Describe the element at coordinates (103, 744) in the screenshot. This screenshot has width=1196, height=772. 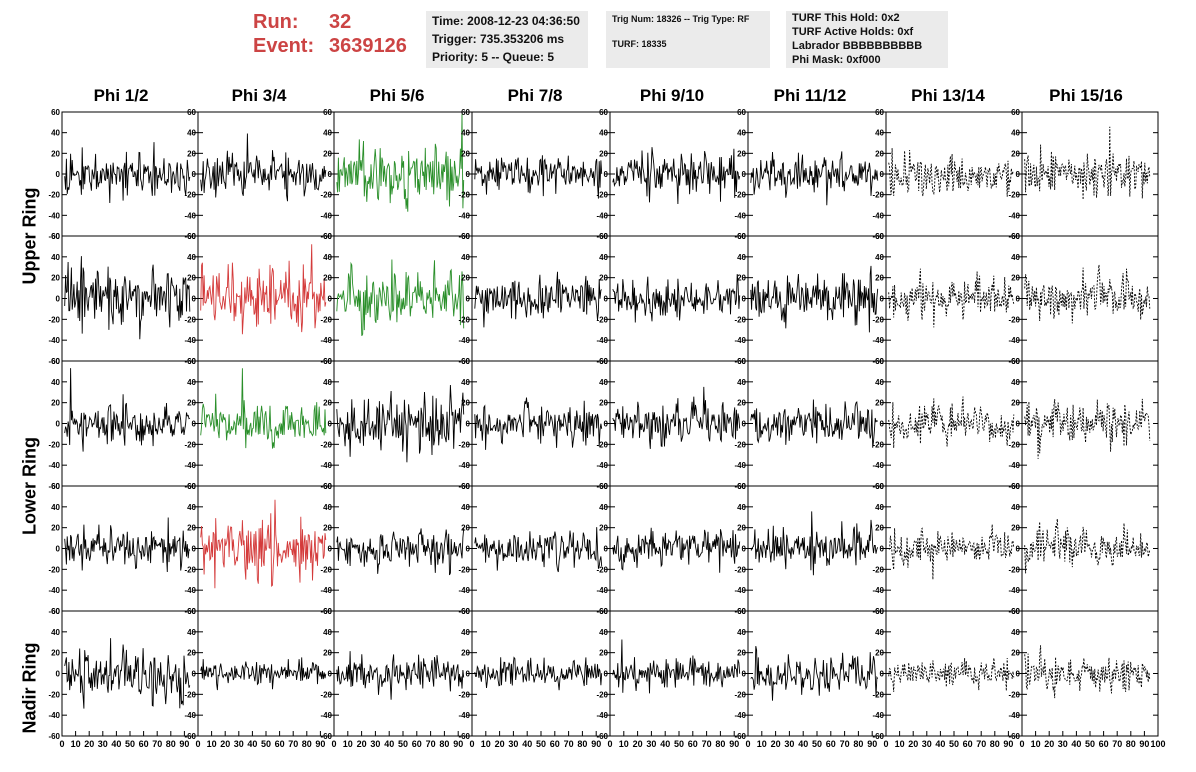
I see `x-tick-label: 30` at that location.